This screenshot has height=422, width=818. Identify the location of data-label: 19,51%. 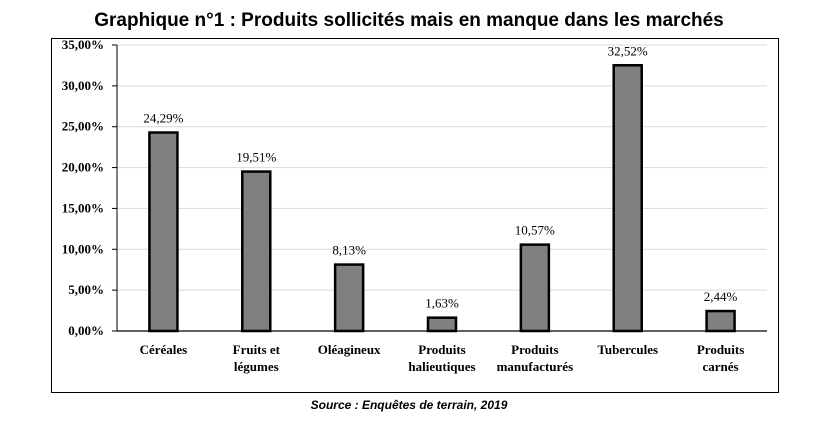
(256, 157).